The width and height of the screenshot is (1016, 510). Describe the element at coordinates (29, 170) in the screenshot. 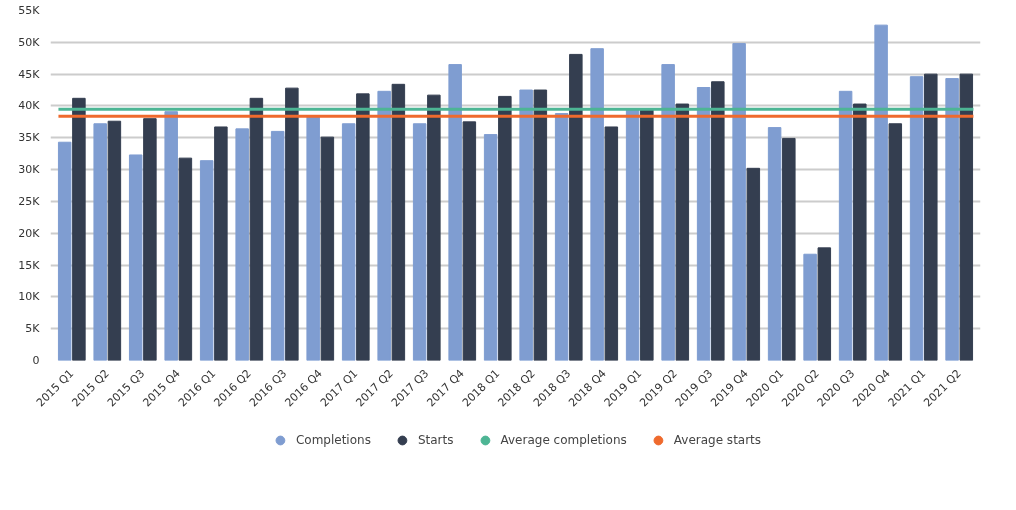

I see `y-tick-label: 30K` at that location.